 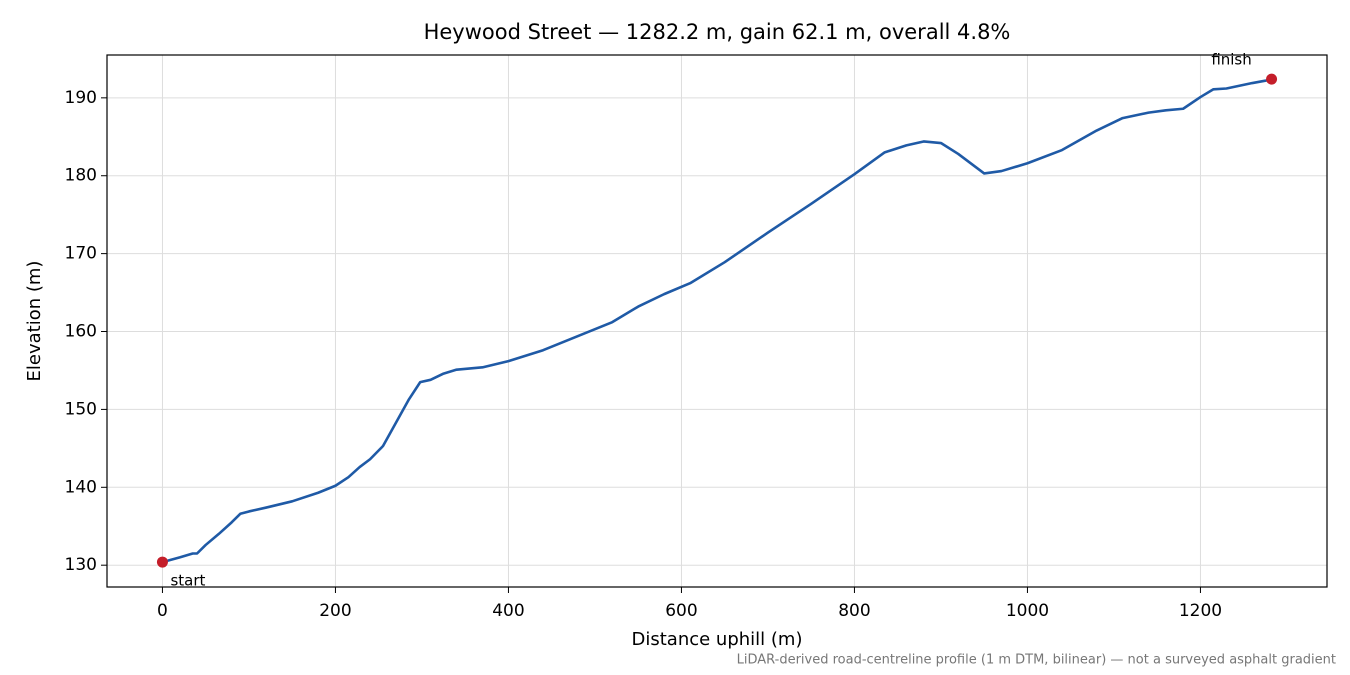 What do you see at coordinates (162, 611) in the screenshot?
I see `x-tick-label: 0` at bounding box center [162, 611].